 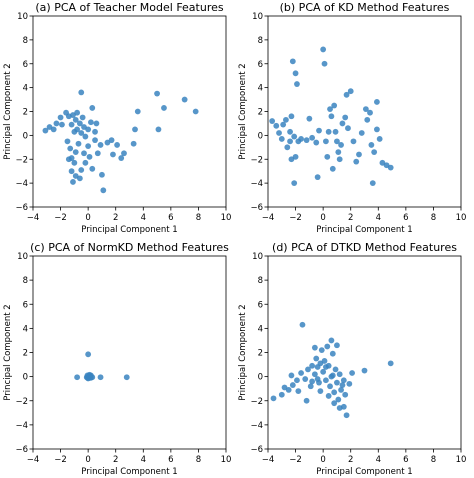 What do you see at coordinates (129, 247) in the screenshot?
I see `subplot-title: (c) PCA of NormKD Method Features` at bounding box center [129, 247].